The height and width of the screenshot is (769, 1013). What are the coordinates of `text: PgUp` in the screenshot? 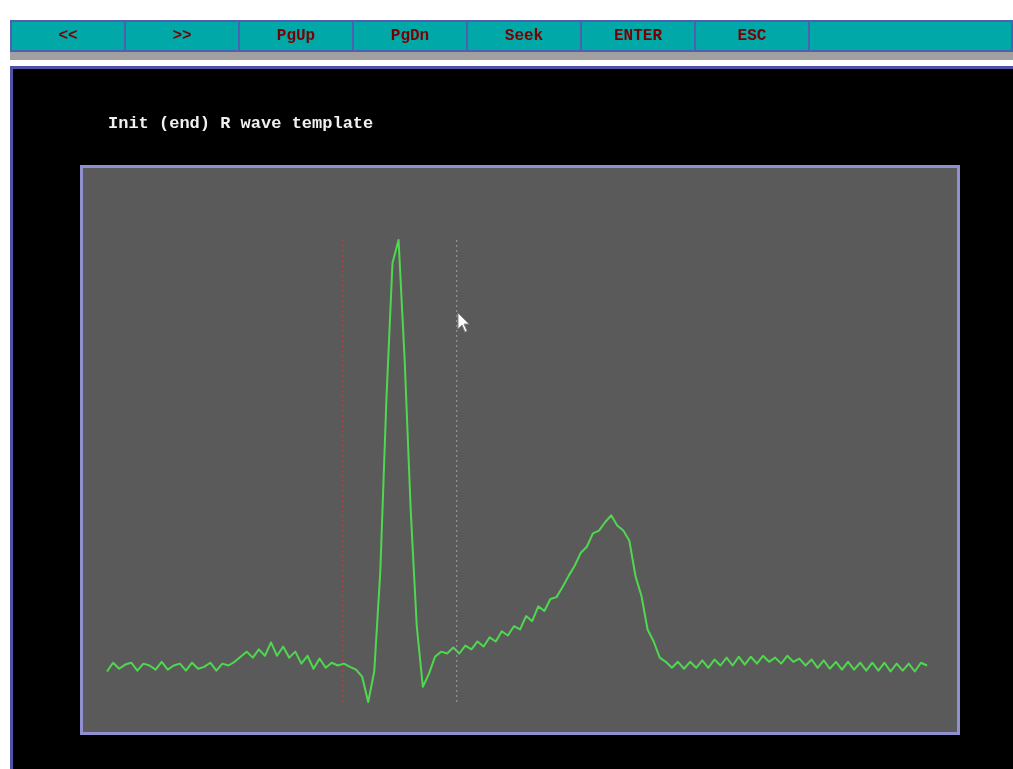 It's located at (297, 36).